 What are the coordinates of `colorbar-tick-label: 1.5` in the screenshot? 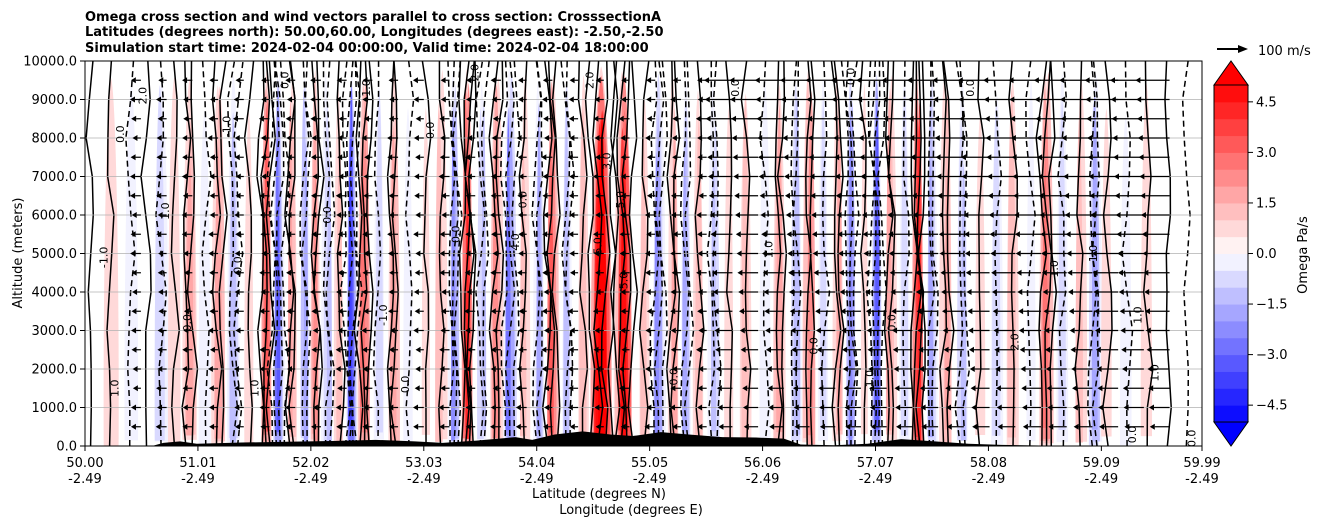 It's located at (1266, 203).